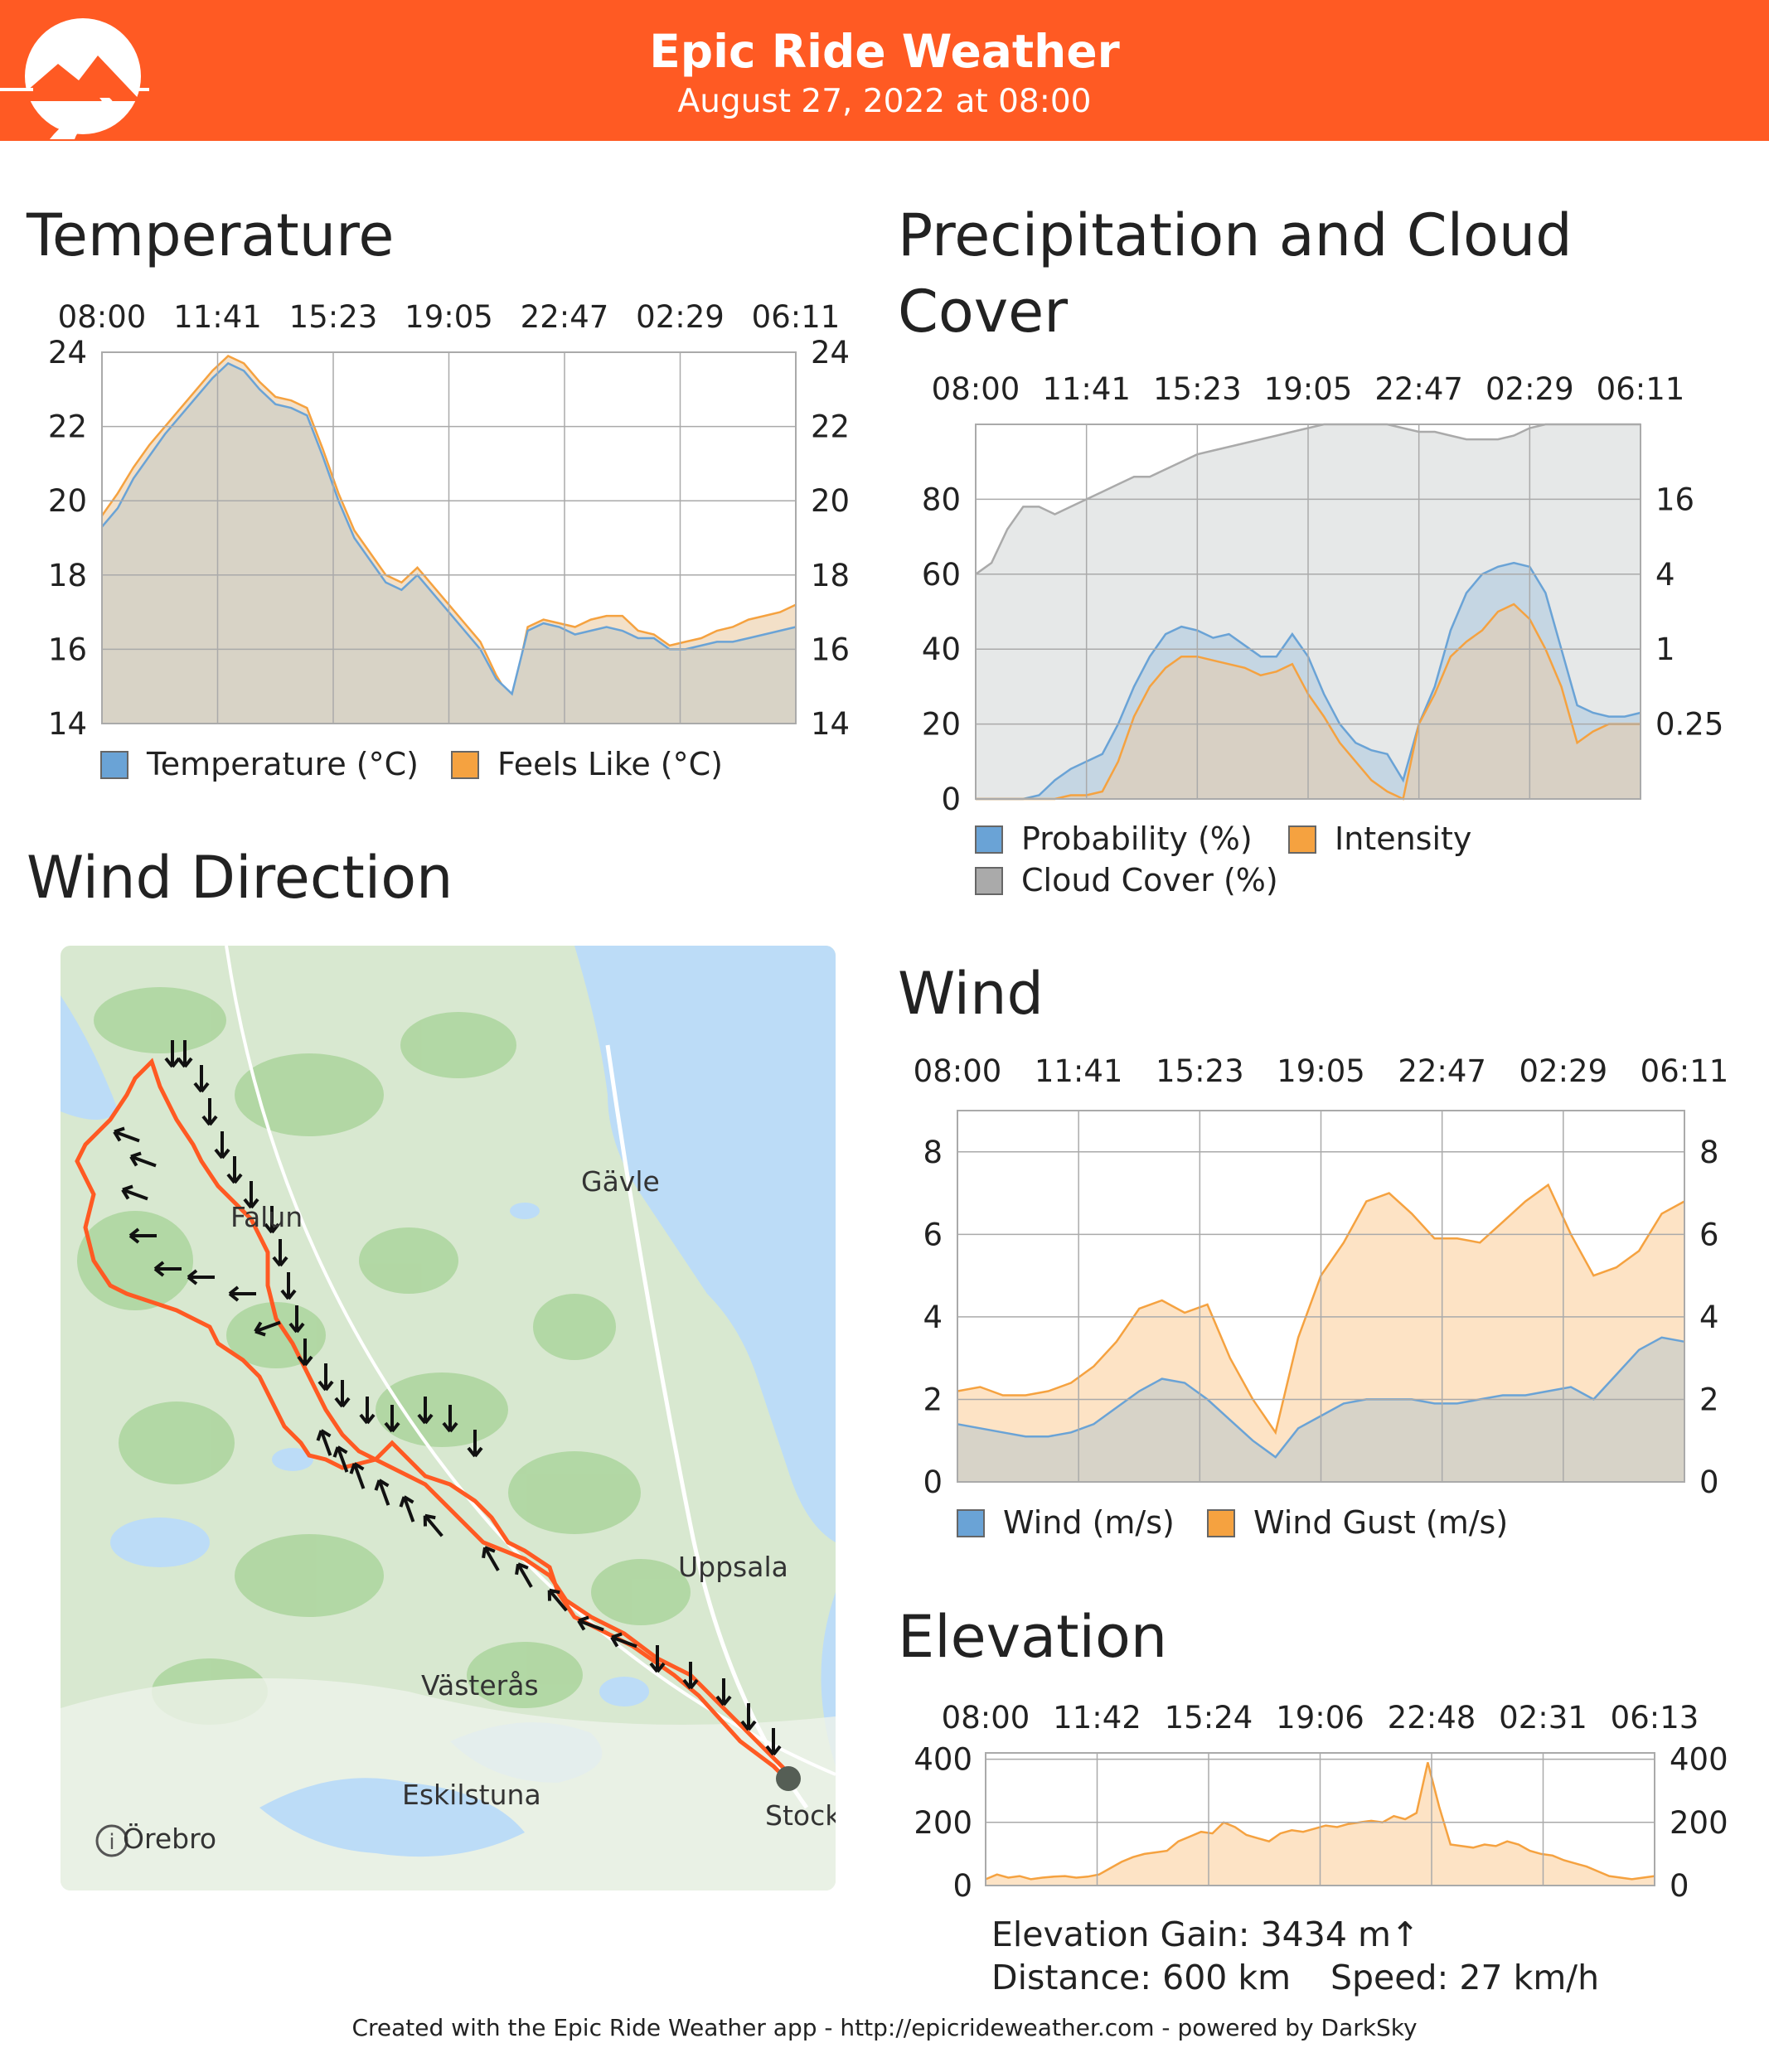 The width and height of the screenshot is (1769, 2072). Describe the element at coordinates (1529, 389) in the screenshot. I see `x-tick-label: 02:29` at that location.